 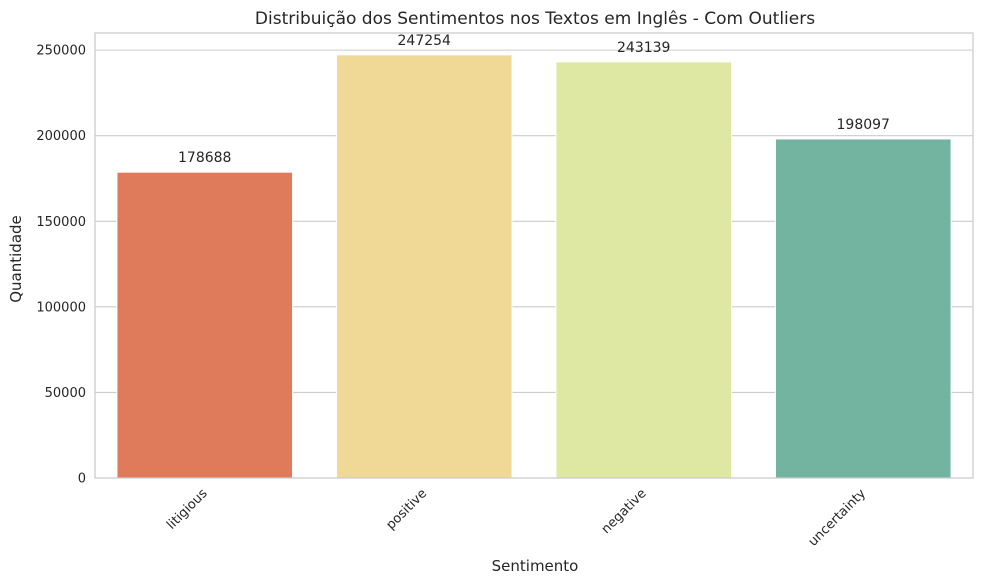 What do you see at coordinates (644, 270) in the screenshot?
I see `bar-negative` at bounding box center [644, 270].